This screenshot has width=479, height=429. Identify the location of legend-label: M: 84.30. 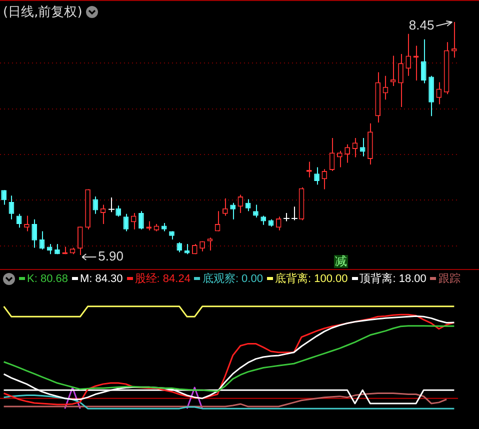
(101, 278).